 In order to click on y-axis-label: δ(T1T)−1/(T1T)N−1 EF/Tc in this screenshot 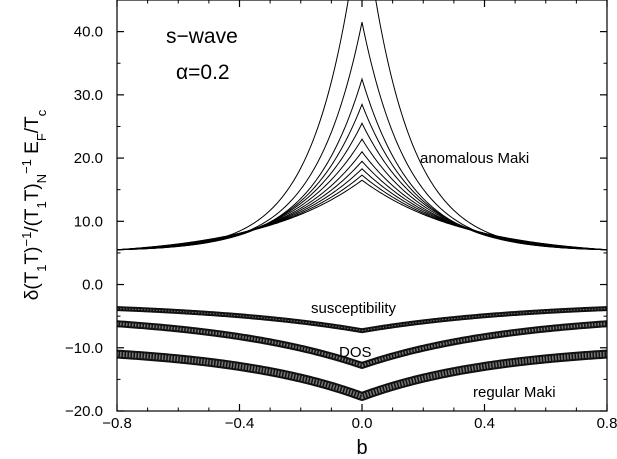, I will do `click(34, 204)`.